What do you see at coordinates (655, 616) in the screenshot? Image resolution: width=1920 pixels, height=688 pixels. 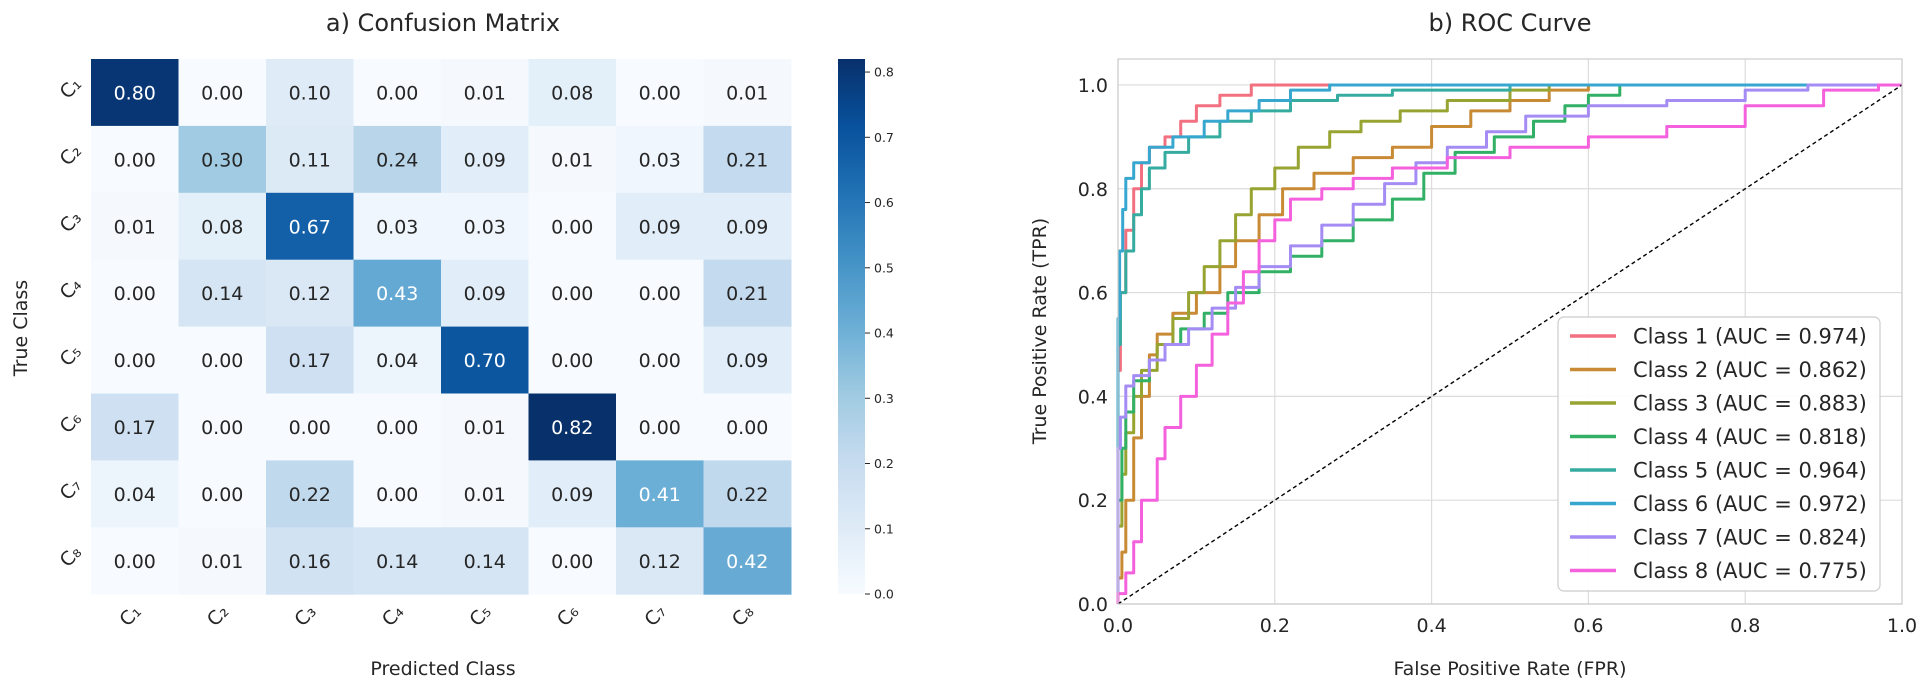 I see `confusion-matrix-x-tick: C₇` at bounding box center [655, 616].